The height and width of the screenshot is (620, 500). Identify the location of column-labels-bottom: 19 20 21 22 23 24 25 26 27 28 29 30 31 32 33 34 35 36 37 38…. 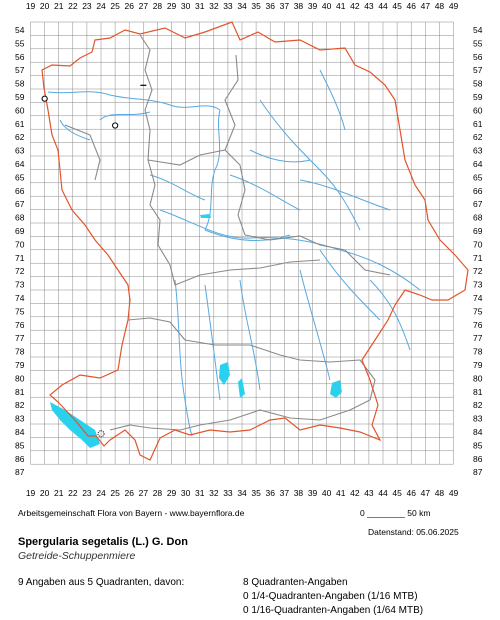
(242, 493).